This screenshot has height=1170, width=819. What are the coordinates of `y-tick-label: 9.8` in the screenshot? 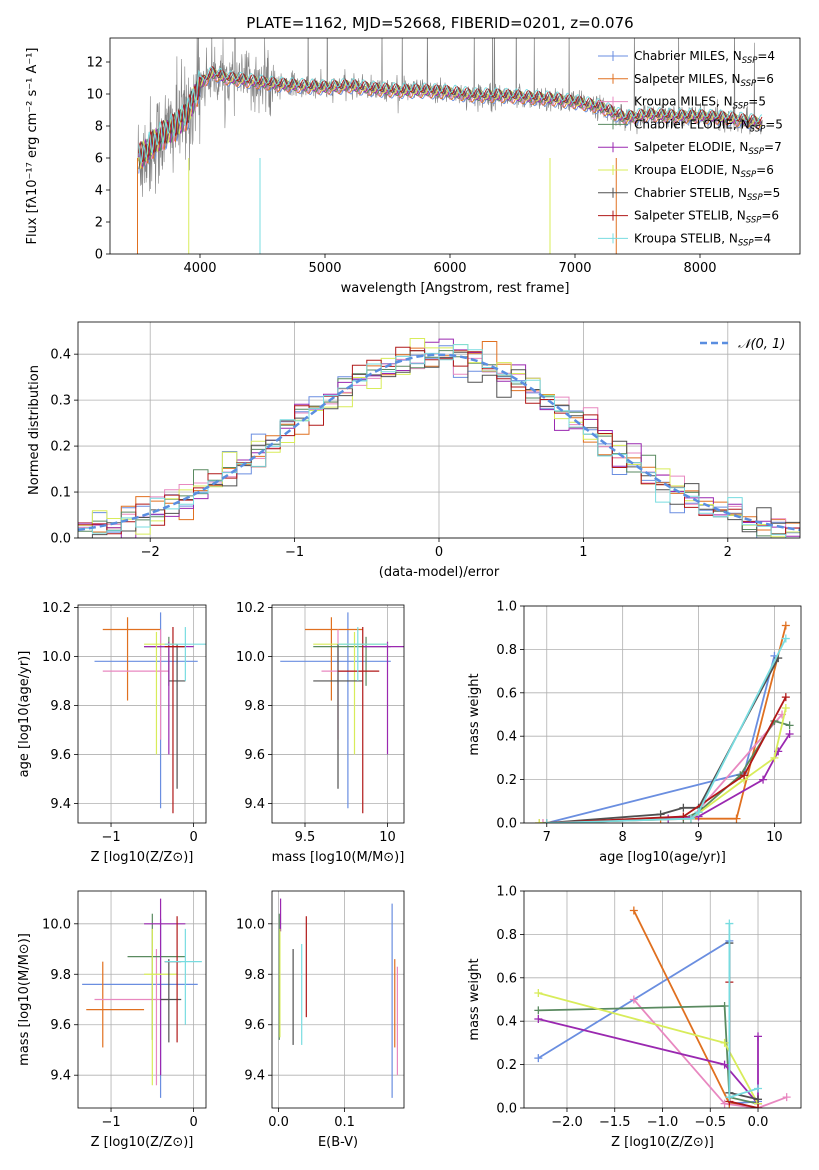 It's located at (60, 706).